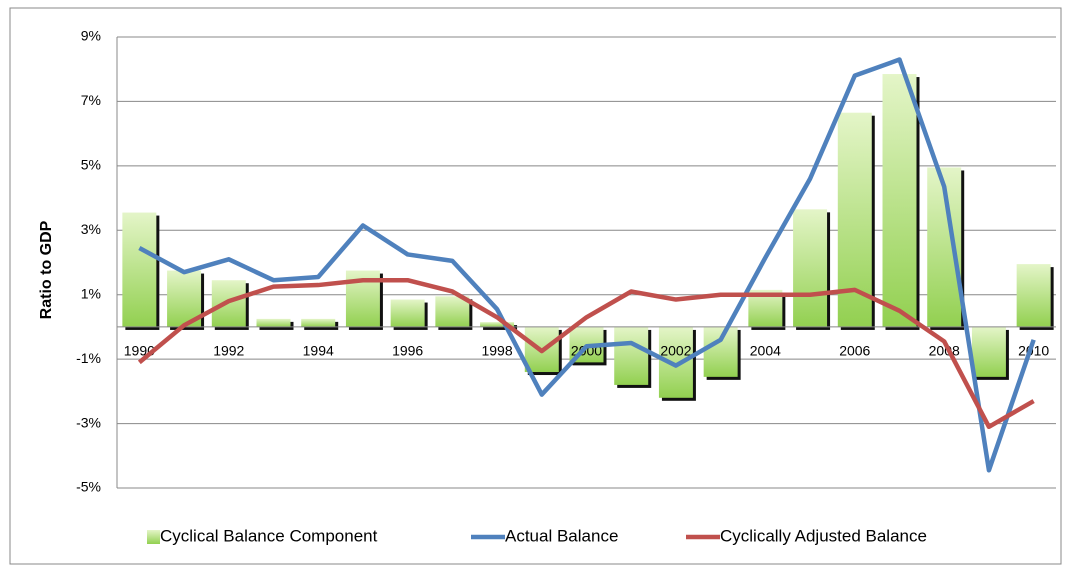 The width and height of the screenshot is (1068, 565). What do you see at coordinates (407, 351) in the screenshot?
I see `x-tick-label: 1996` at bounding box center [407, 351].